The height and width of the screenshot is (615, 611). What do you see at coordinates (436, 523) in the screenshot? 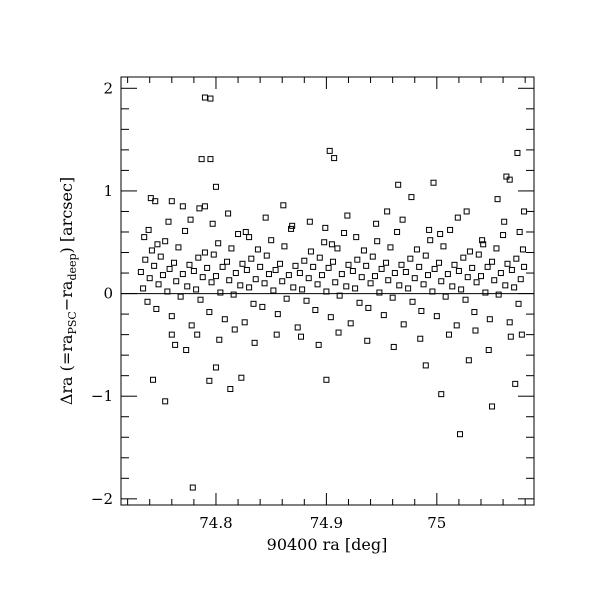
I see `x-tick-label: 75` at bounding box center [436, 523].